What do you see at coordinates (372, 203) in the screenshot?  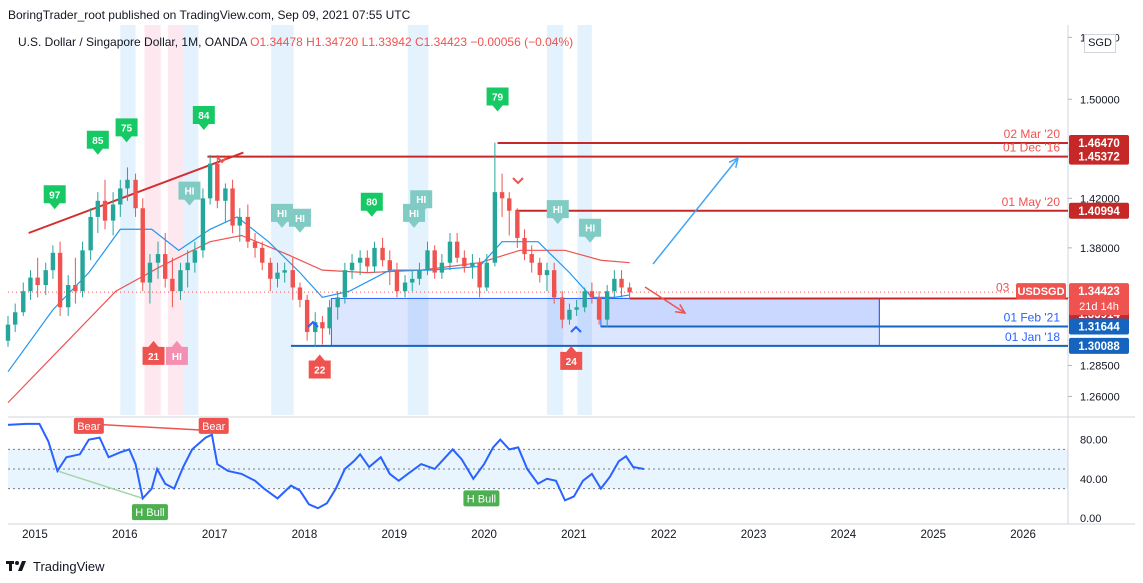 I see `signal-badge-text: 80` at bounding box center [372, 203].